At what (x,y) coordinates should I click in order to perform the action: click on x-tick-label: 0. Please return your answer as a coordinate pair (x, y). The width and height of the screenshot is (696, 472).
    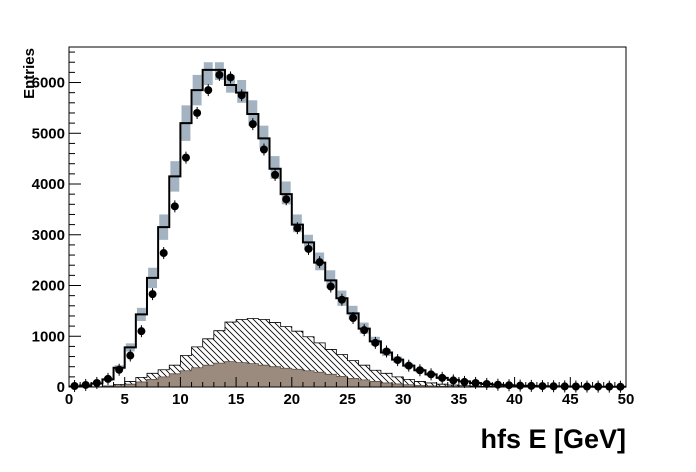
    Looking at the image, I should click on (69, 399).